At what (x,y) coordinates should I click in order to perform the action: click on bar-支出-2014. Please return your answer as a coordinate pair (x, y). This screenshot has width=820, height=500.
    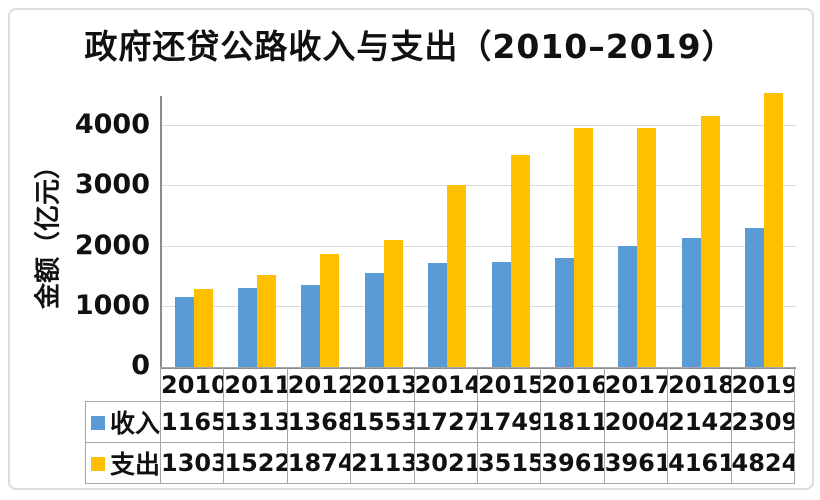
    Looking at the image, I should click on (457, 276).